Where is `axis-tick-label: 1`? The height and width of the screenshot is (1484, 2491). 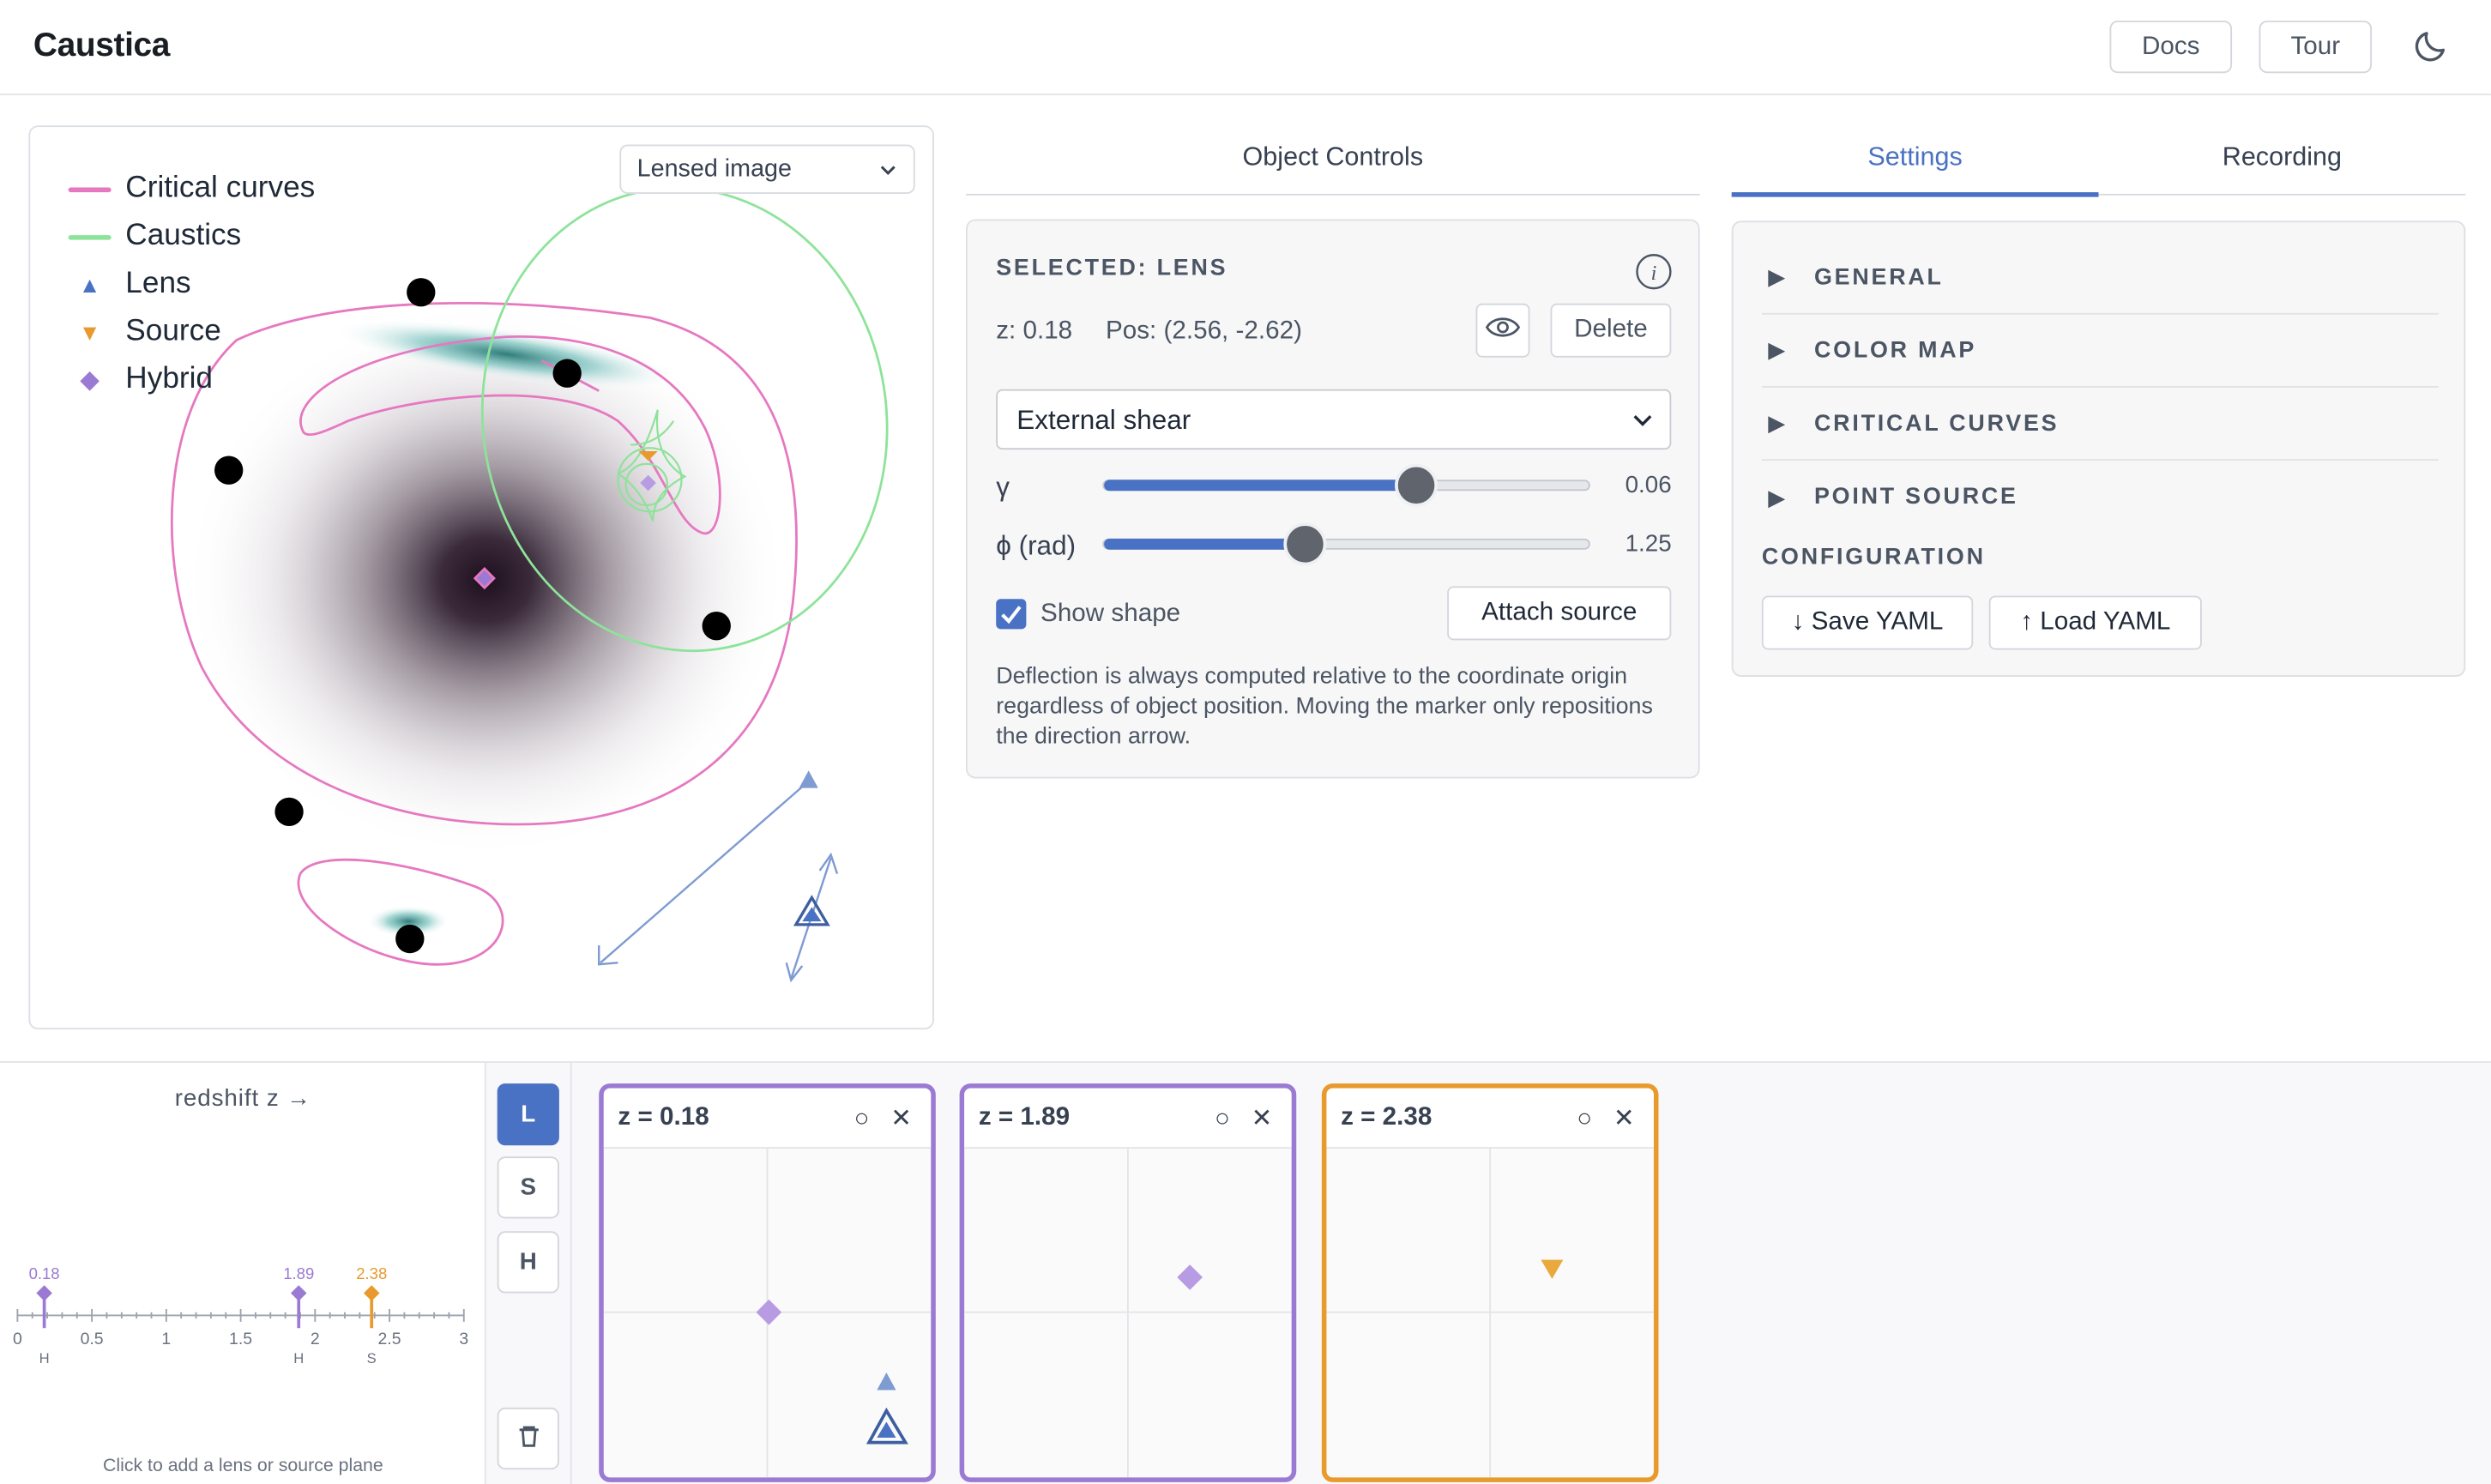 axis-tick-label: 1 is located at coordinates (166, 1339).